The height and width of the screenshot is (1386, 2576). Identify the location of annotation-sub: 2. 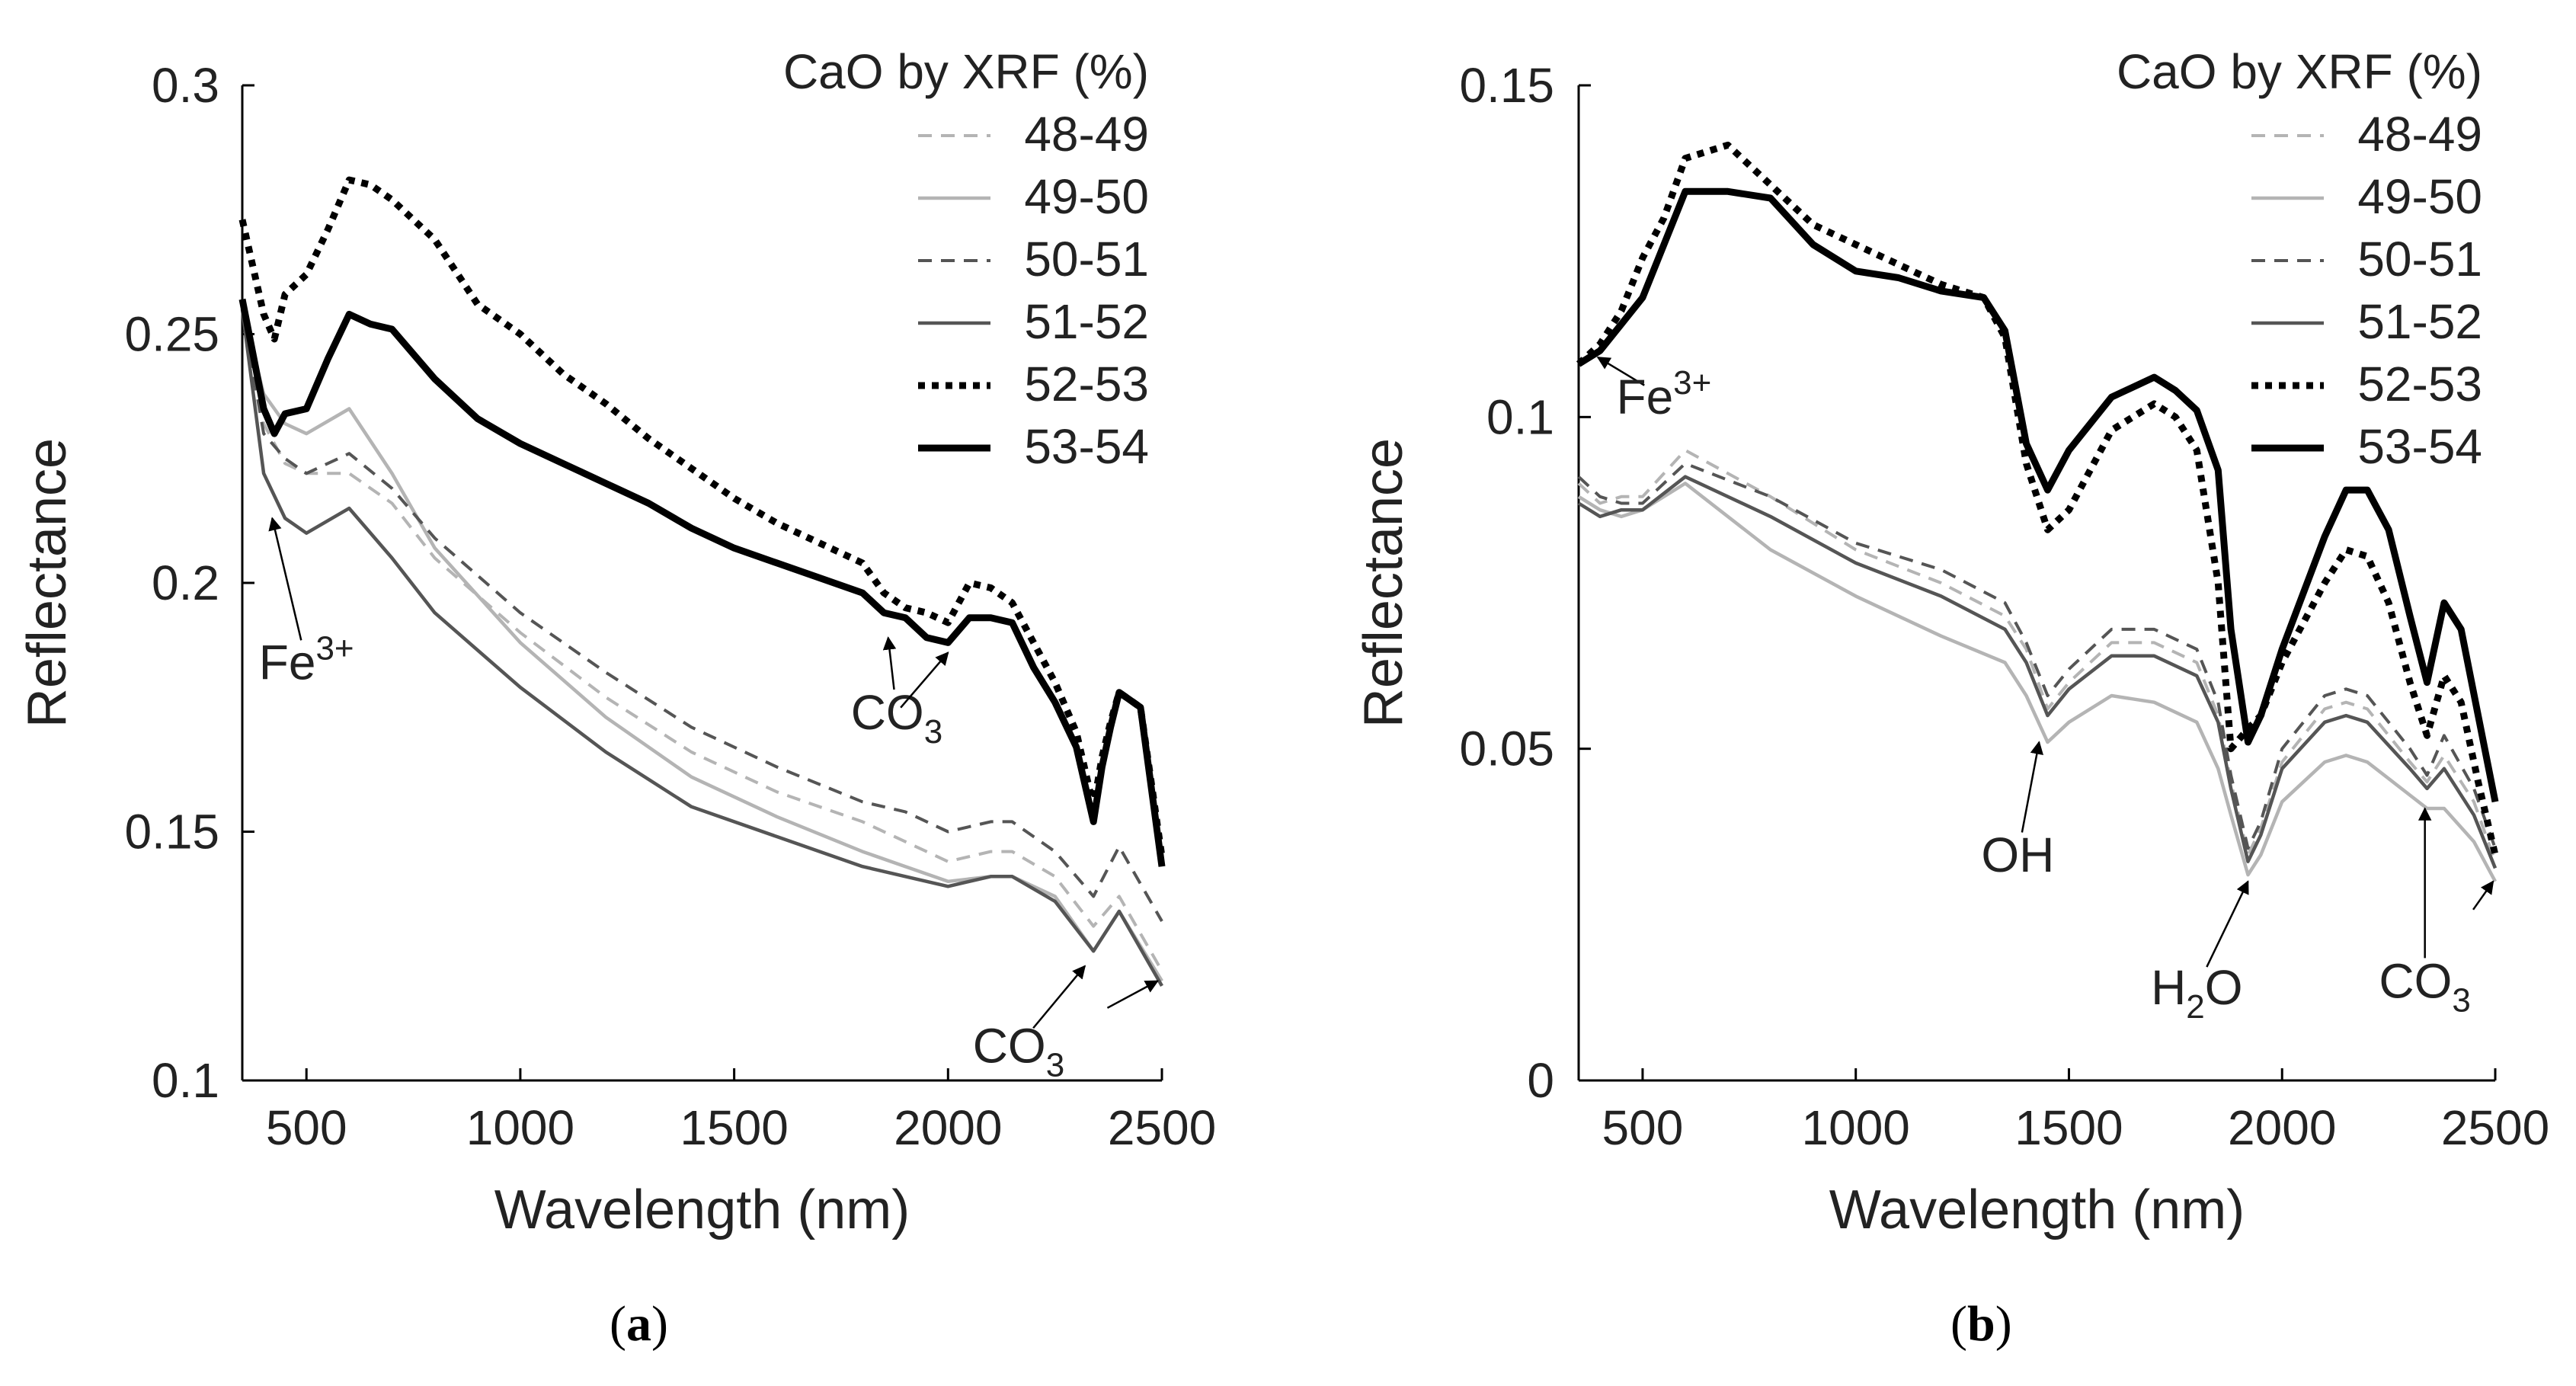
(2195, 1007).